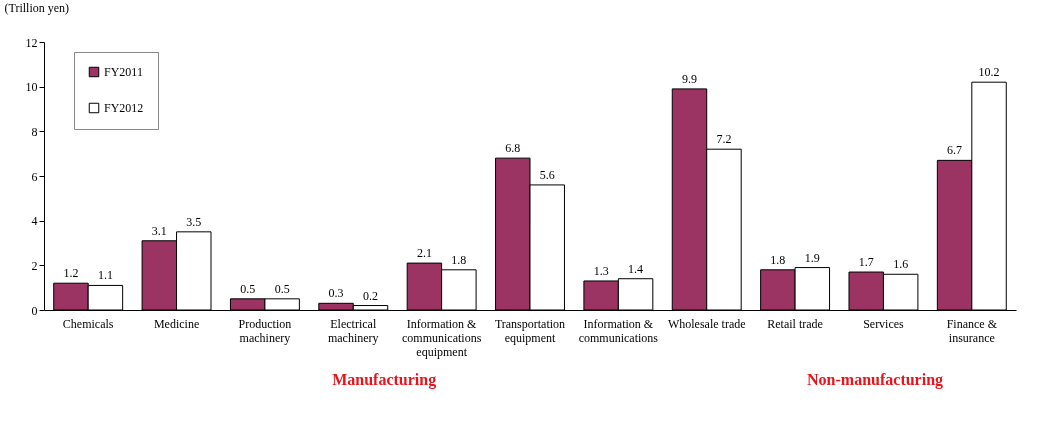 The height and width of the screenshot is (430, 1051). Describe the element at coordinates (34, 265) in the screenshot. I see `y-tick-label: 2` at that location.